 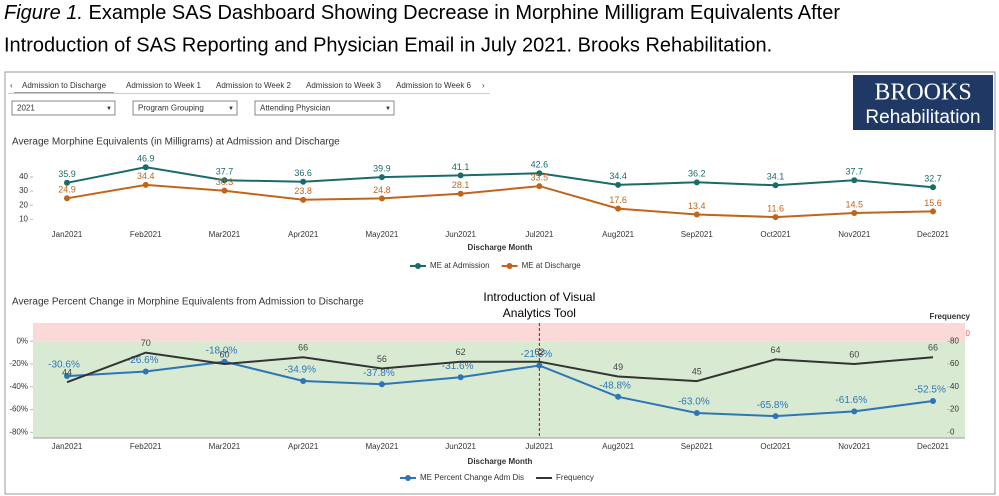 I want to click on data-label: 15.6, so click(x=933, y=203).